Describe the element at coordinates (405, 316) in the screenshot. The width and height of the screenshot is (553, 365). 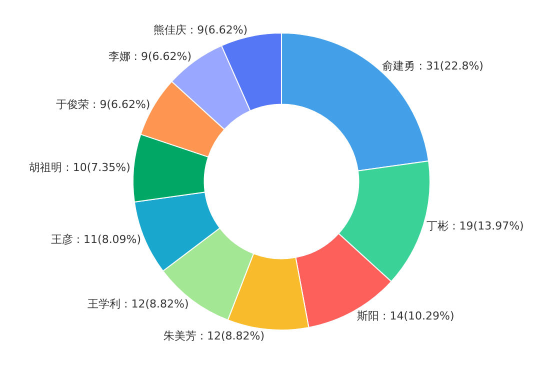
I see `slice-label: 斯阳 : 14(10.29%)` at that location.